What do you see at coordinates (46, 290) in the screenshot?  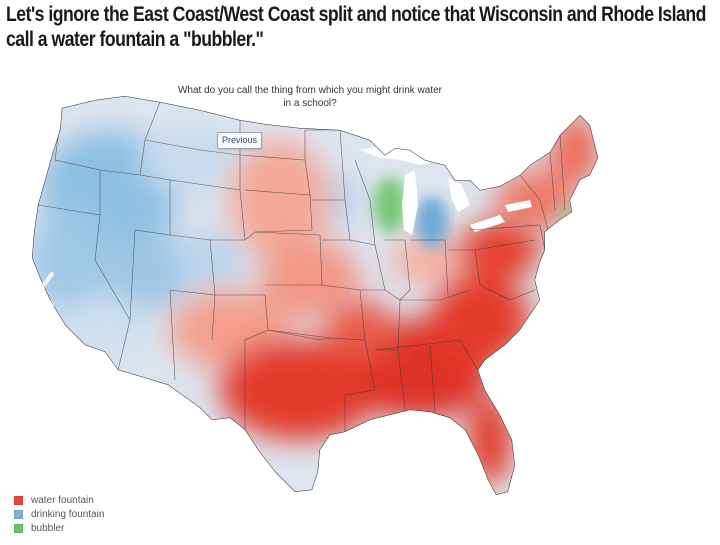 I see `chevron-left-icon` at bounding box center [46, 290].